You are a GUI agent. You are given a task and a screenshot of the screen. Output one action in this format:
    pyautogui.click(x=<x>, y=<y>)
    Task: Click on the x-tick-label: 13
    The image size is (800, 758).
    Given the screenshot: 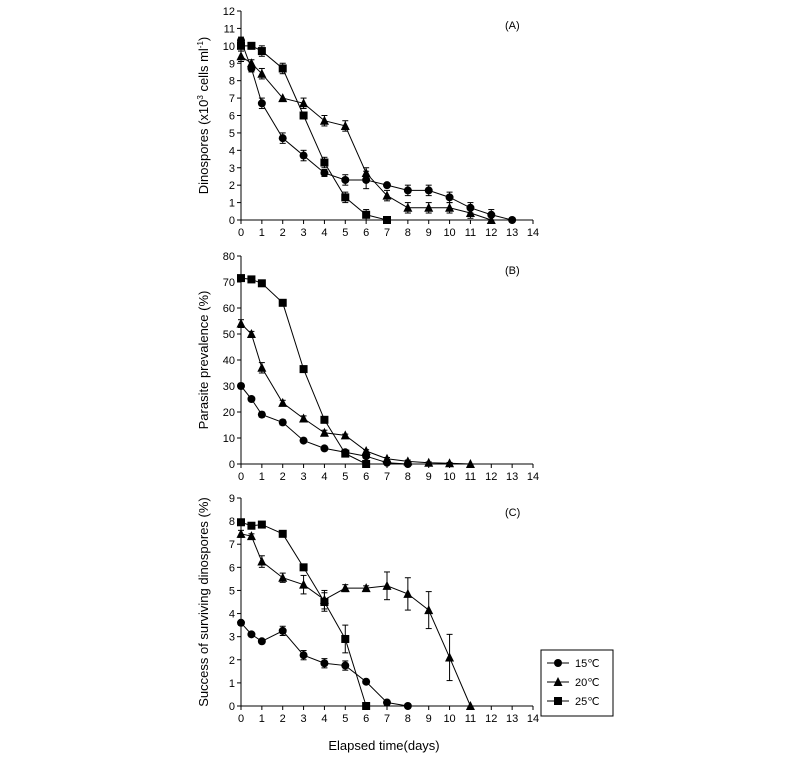 What is the action you would take?
    pyautogui.click(x=512, y=719)
    